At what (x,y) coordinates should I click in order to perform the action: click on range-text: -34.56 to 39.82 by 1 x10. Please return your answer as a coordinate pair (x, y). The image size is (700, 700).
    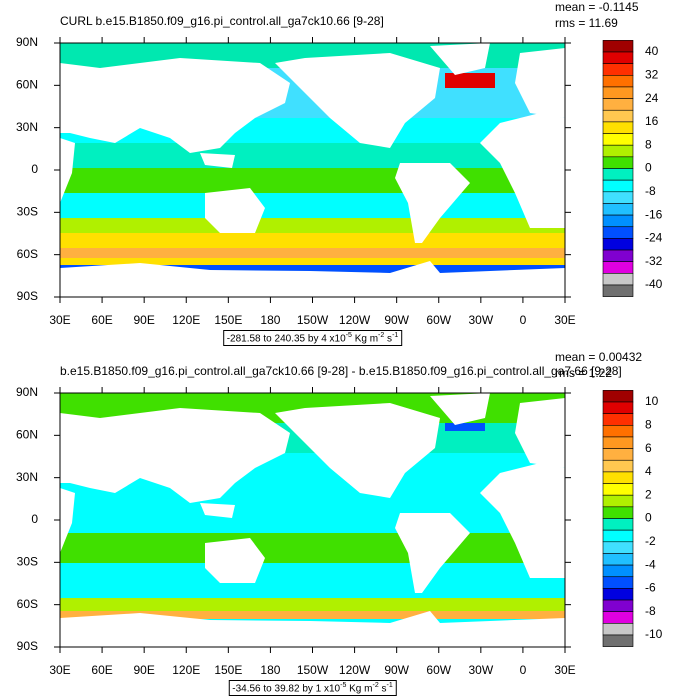
    Looking at the image, I should click on (286, 689).